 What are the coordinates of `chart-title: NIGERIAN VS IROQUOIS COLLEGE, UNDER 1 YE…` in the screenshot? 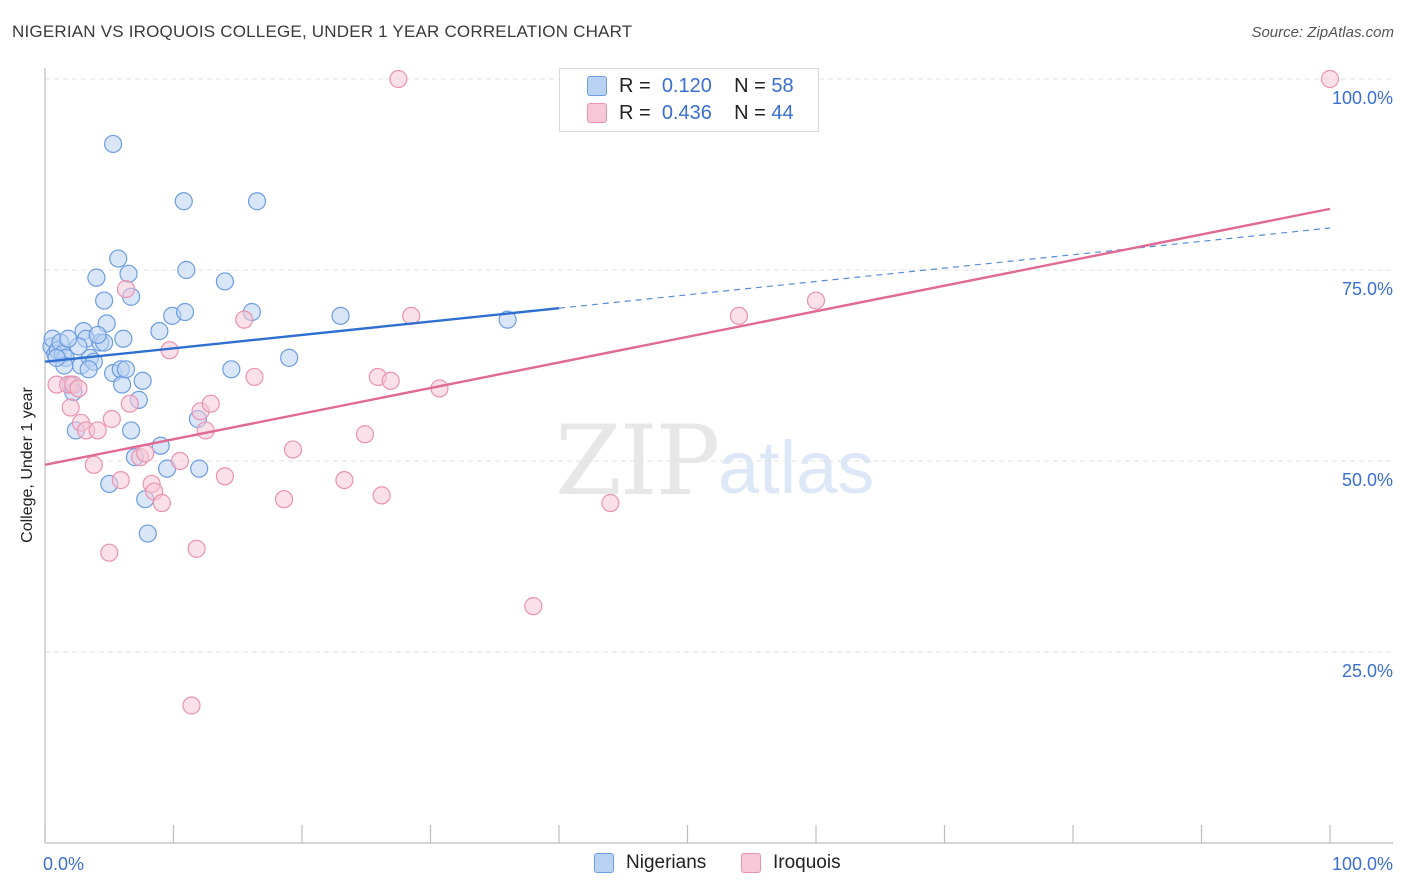 It's located at (322, 31).